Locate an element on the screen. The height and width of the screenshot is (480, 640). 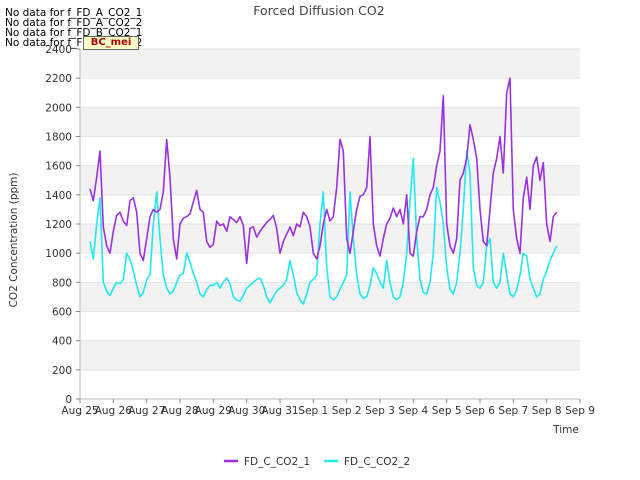
y-axis-label: CO2 Concentration (ppm) is located at coordinates (14, 240).